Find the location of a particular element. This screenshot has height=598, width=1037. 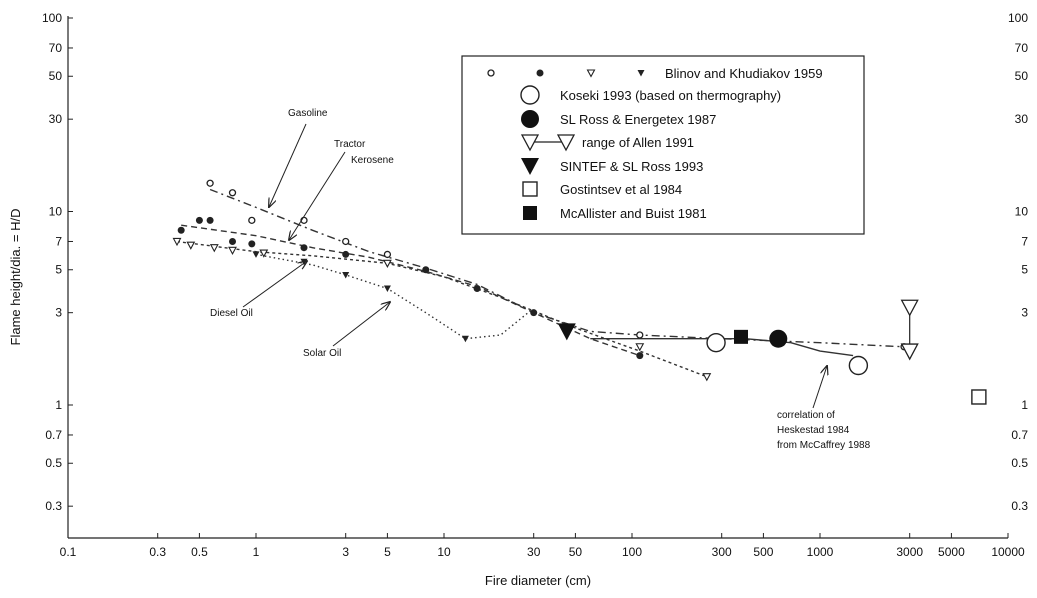

x-axis-title: Fire diameter (cm) is located at coordinates (538, 580).